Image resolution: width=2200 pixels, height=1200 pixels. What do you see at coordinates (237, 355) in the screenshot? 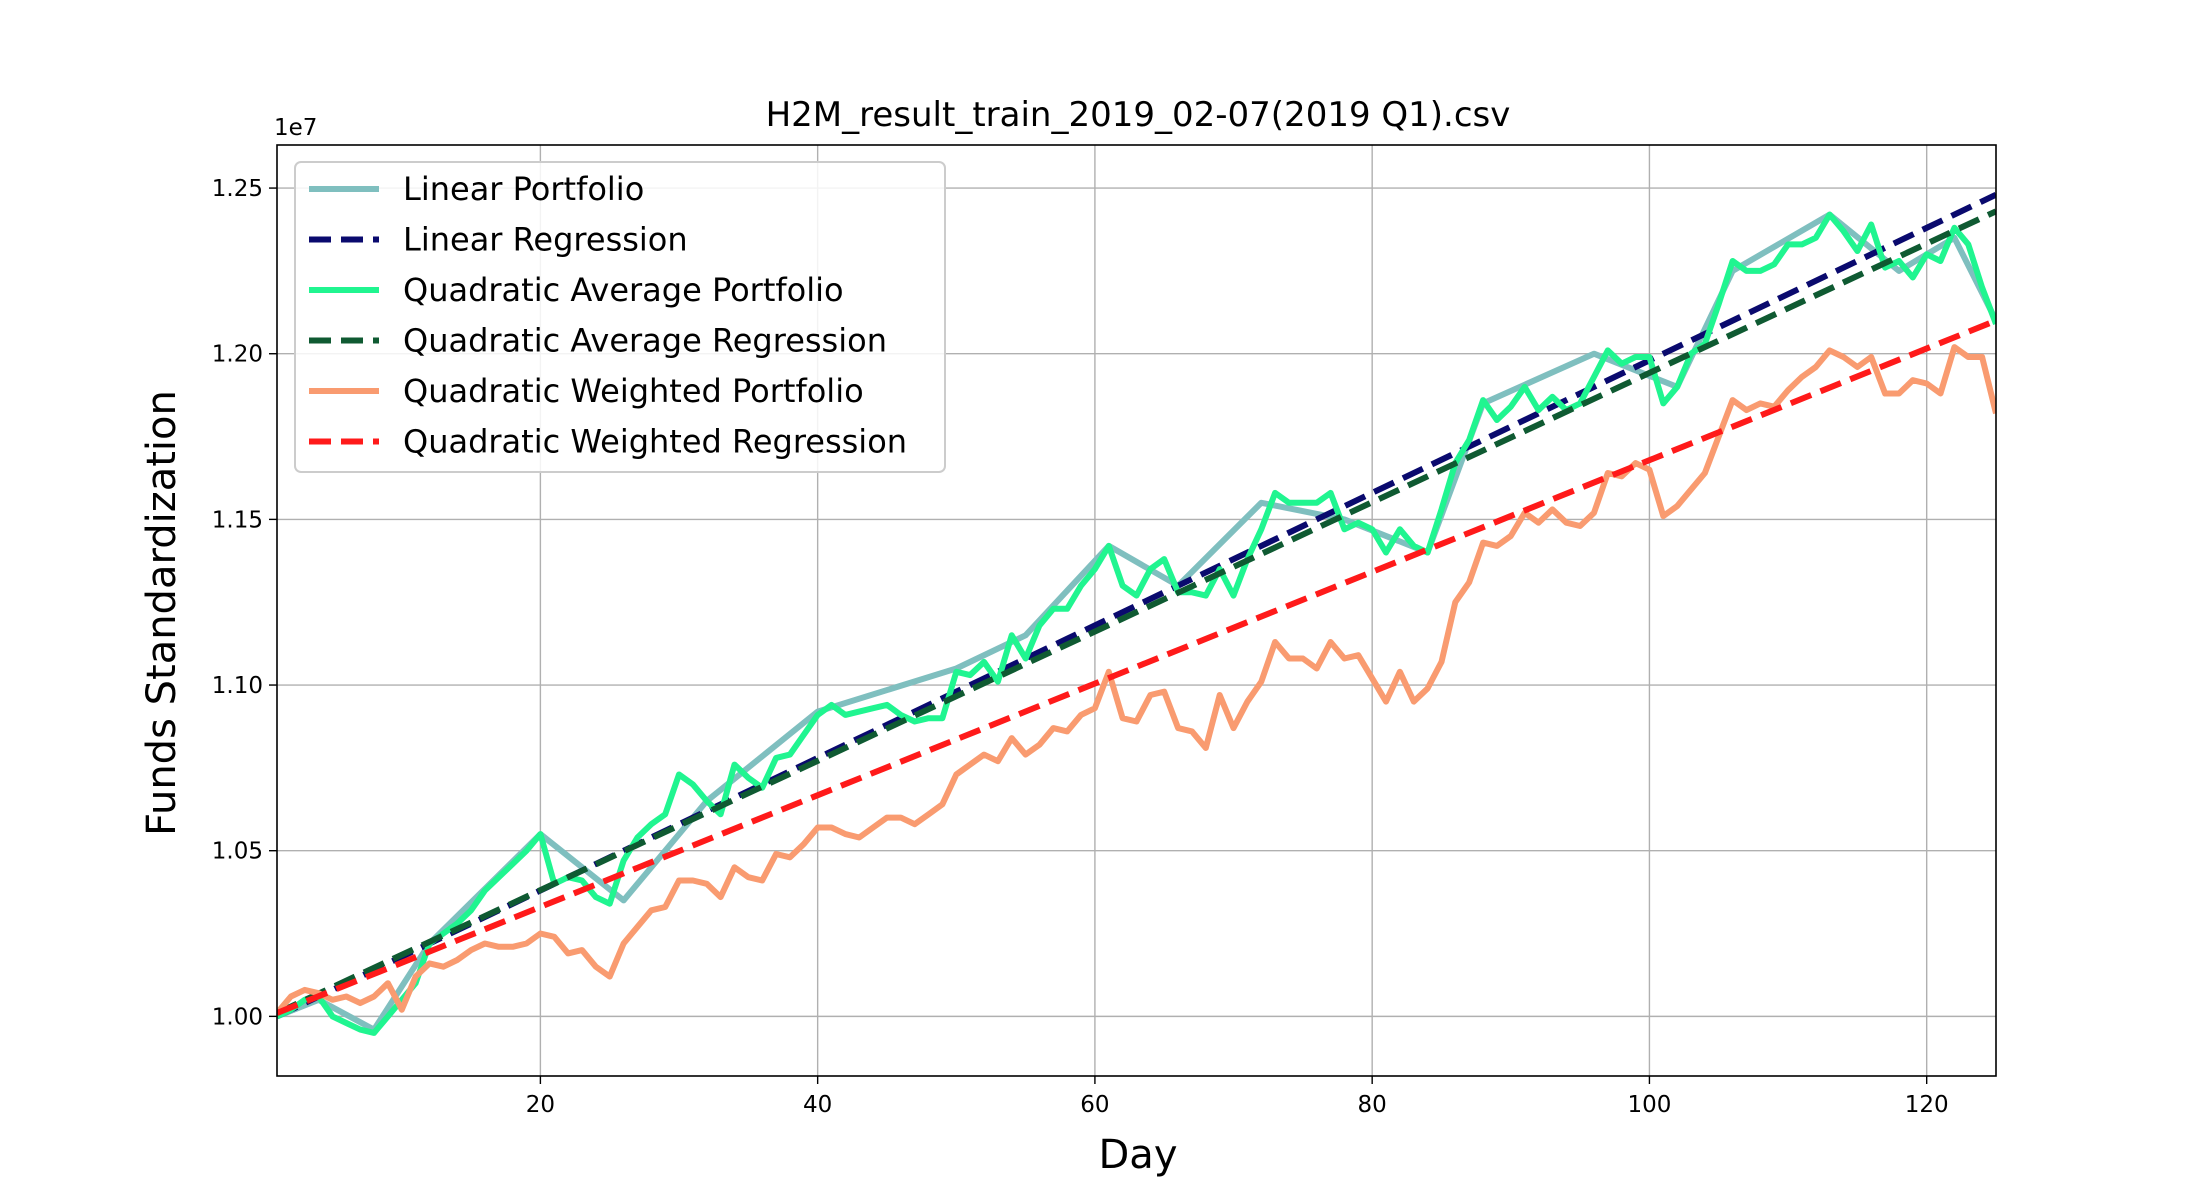
I see `y-tick-label: 1.20` at bounding box center [237, 355].